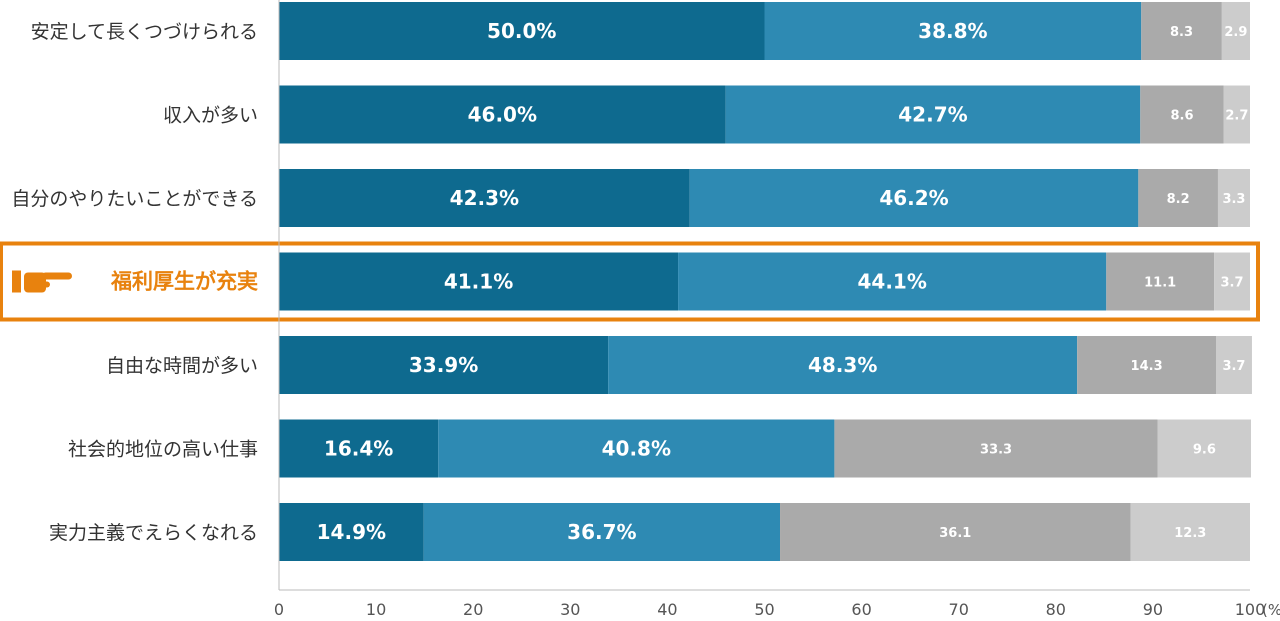 The height and width of the screenshot is (621, 1280). Describe the element at coordinates (134, 199) in the screenshot. I see `category-label: 自分のやりたいことができる` at that location.